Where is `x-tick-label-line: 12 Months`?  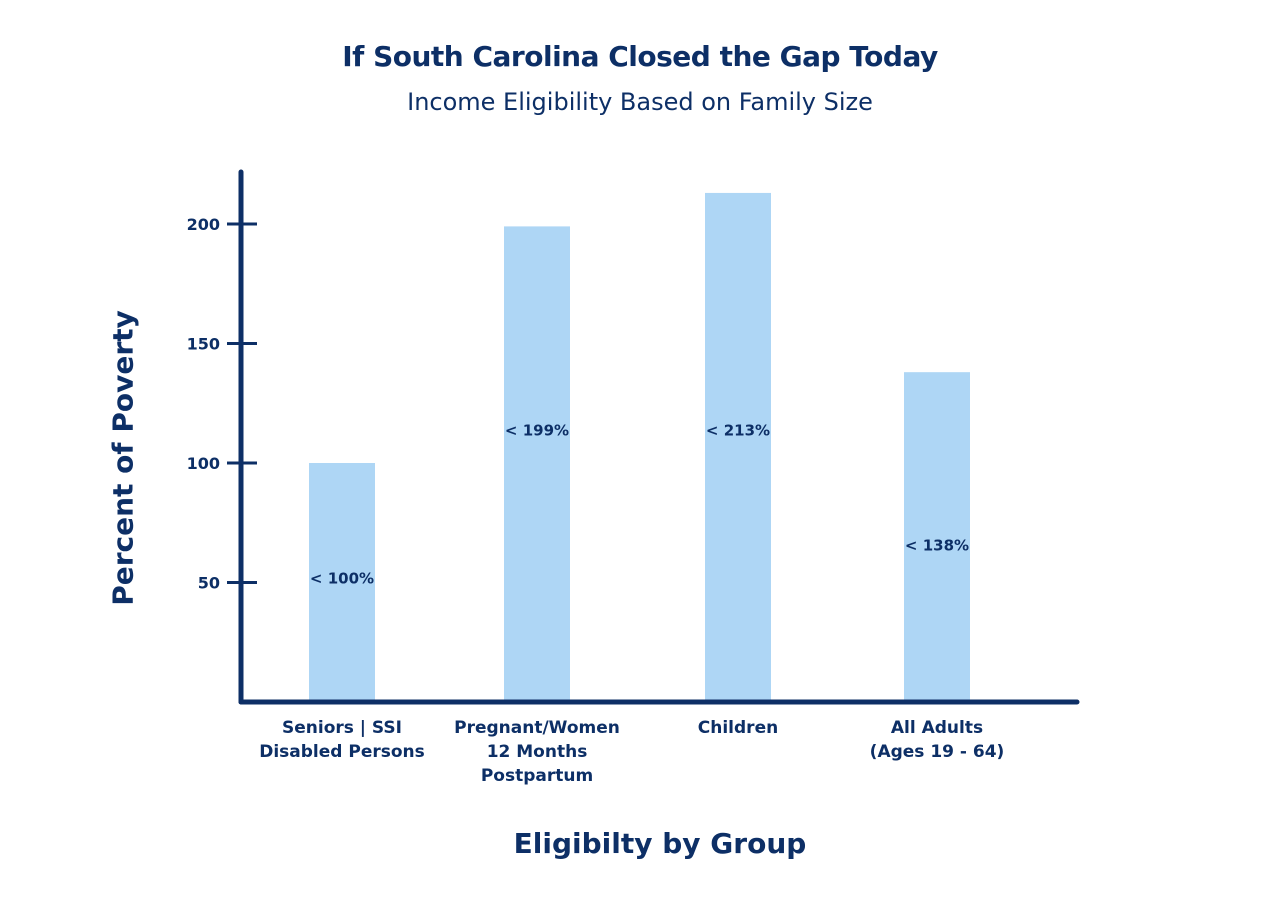
x-tick-label-line: 12 Months is located at coordinates (537, 752).